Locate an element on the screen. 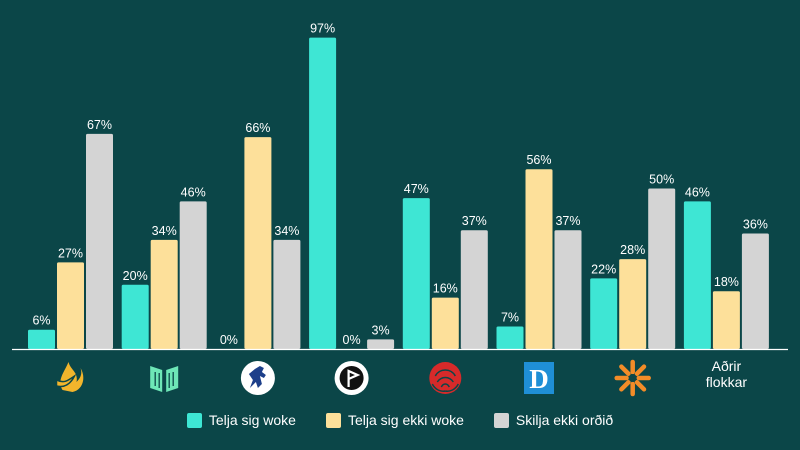 This screenshot has height=450, width=800. value-label-3-series-1: 0% is located at coordinates (229, 340).